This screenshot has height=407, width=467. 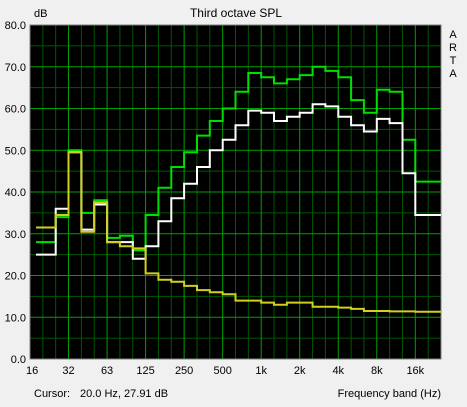 What do you see at coordinates (261, 371) in the screenshot?
I see `x-tick-label: 1k` at bounding box center [261, 371].